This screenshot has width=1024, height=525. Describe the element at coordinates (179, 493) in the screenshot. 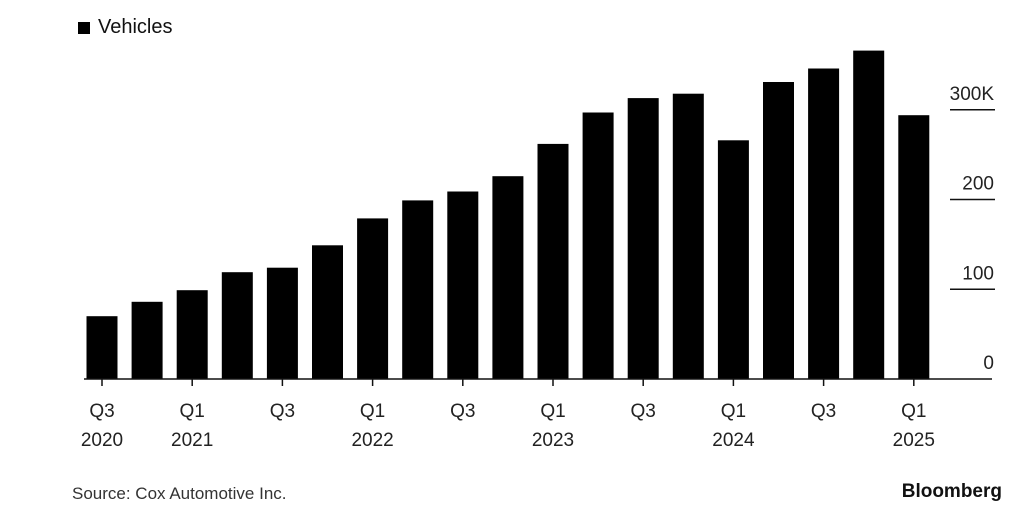

I see `source-note: Source: Cox Automotive Inc.` at that location.